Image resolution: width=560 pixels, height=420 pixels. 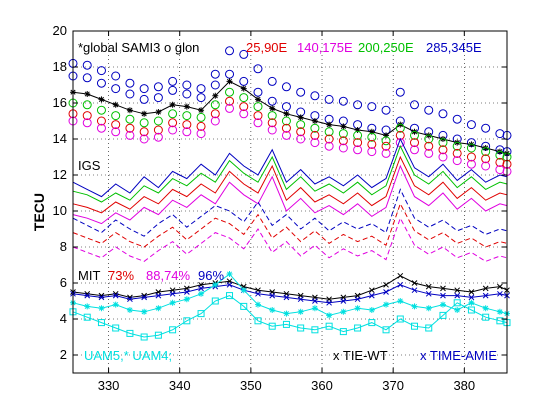 What do you see at coordinates (60, 210) in the screenshot?
I see `y-tick-label: 10` at bounding box center [60, 210].